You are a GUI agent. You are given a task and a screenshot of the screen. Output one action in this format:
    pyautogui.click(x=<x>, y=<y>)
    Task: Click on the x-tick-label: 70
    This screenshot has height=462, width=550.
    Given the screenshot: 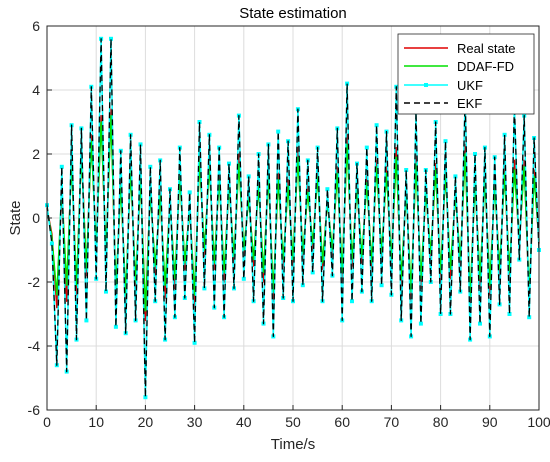 What is the action you would take?
    pyautogui.click(x=392, y=422)
    